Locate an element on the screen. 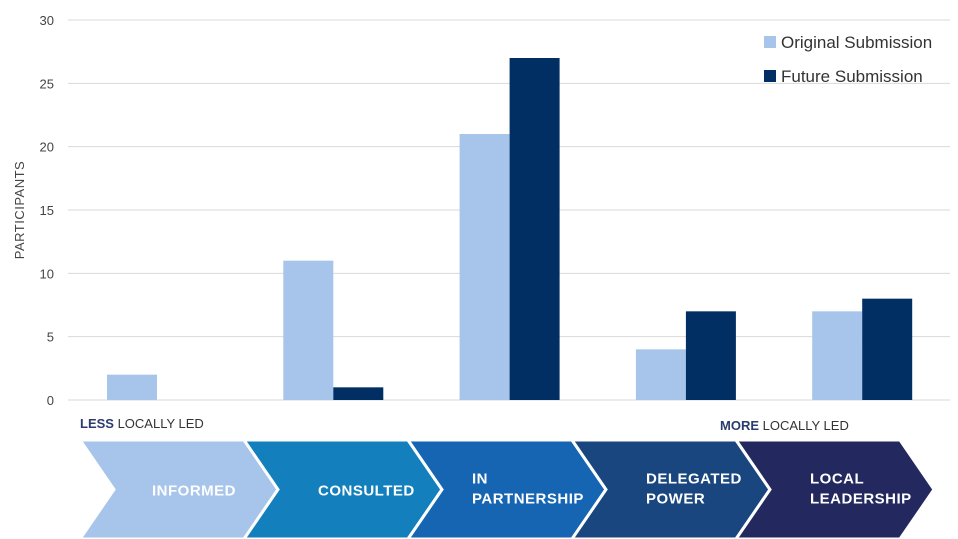  category-label-4-line-1: DELEGATED is located at coordinates (694, 479).